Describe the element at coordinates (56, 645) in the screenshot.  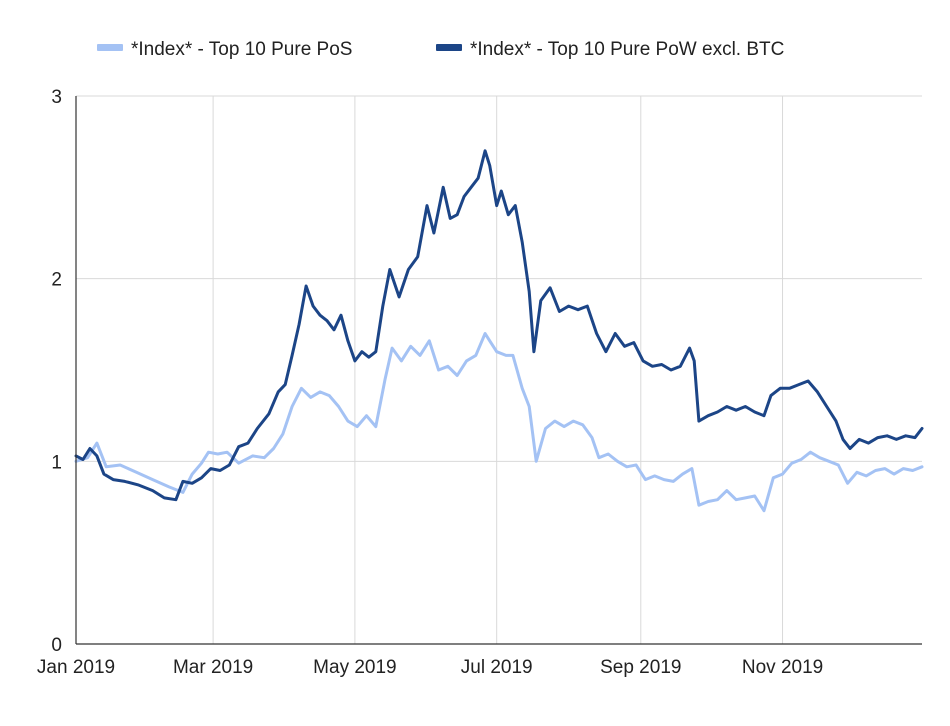
I see `y-tick-label: 0` at that location.